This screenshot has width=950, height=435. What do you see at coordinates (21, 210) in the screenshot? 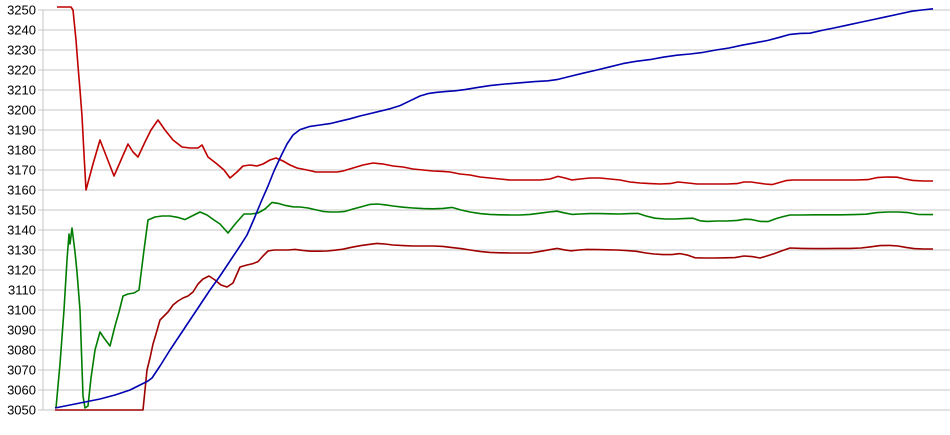
I see `y-axis-tick-label: 3150` at bounding box center [21, 210].